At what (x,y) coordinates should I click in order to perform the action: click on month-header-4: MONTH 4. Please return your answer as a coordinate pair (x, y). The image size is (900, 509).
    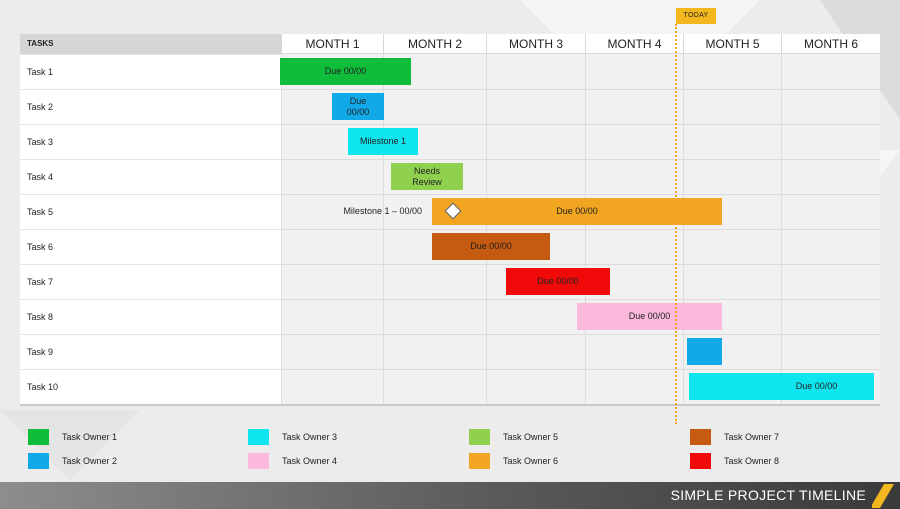
    Looking at the image, I should click on (634, 44).